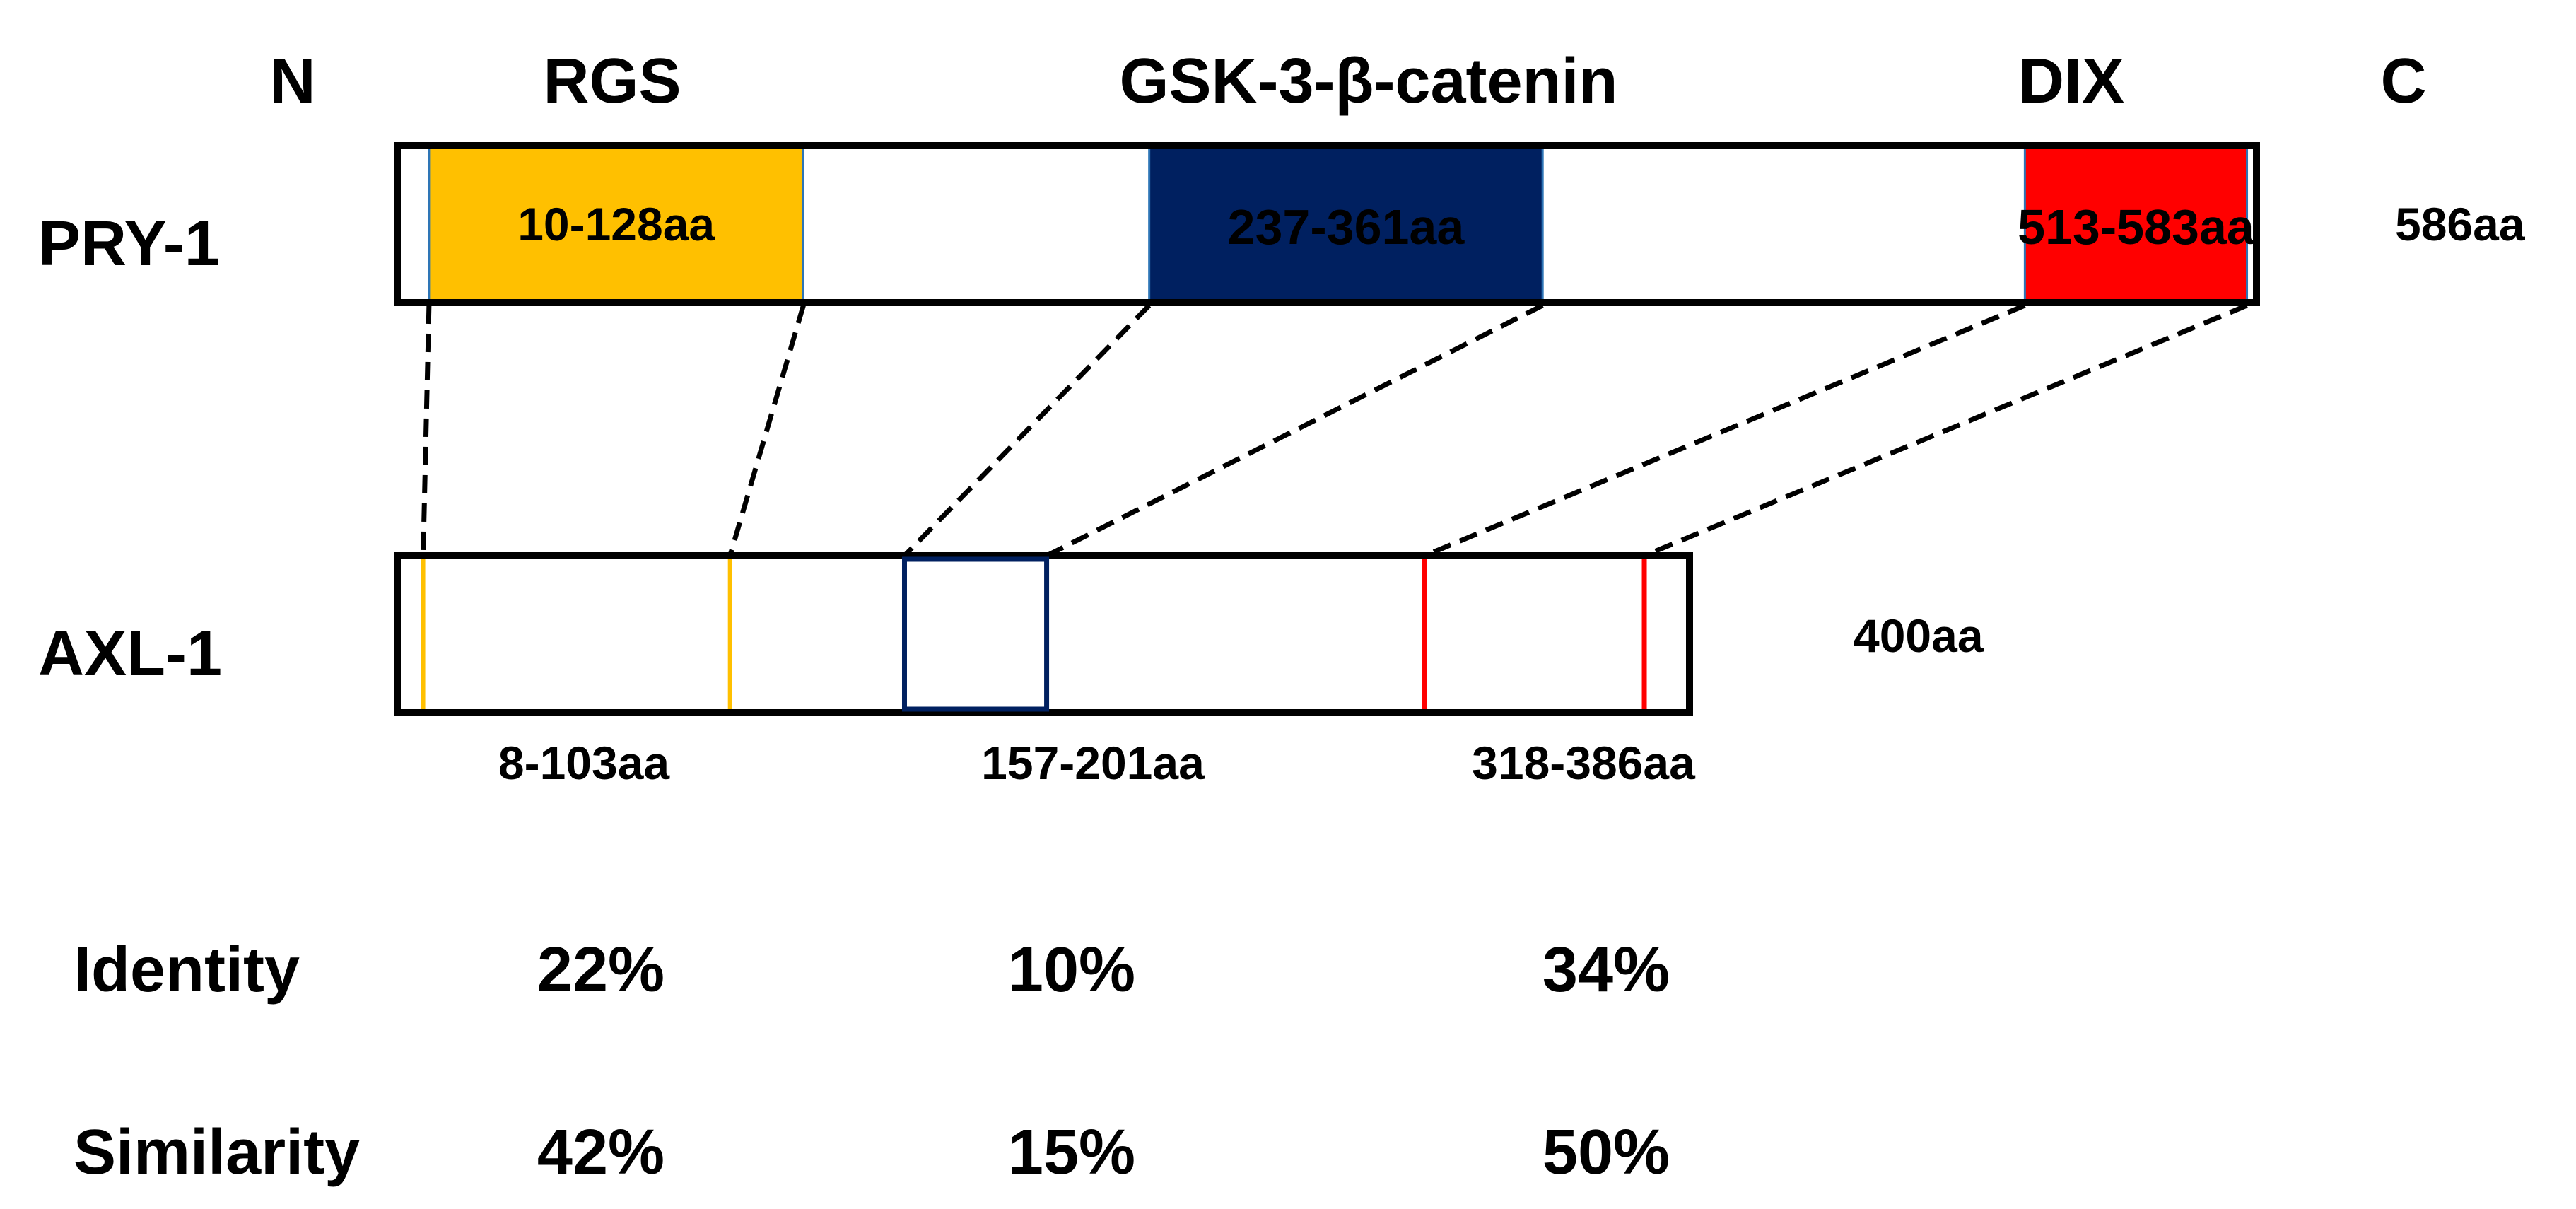  Describe the element at coordinates (129, 244) in the screenshot. I see `pry1-name: PRY-1` at that location.